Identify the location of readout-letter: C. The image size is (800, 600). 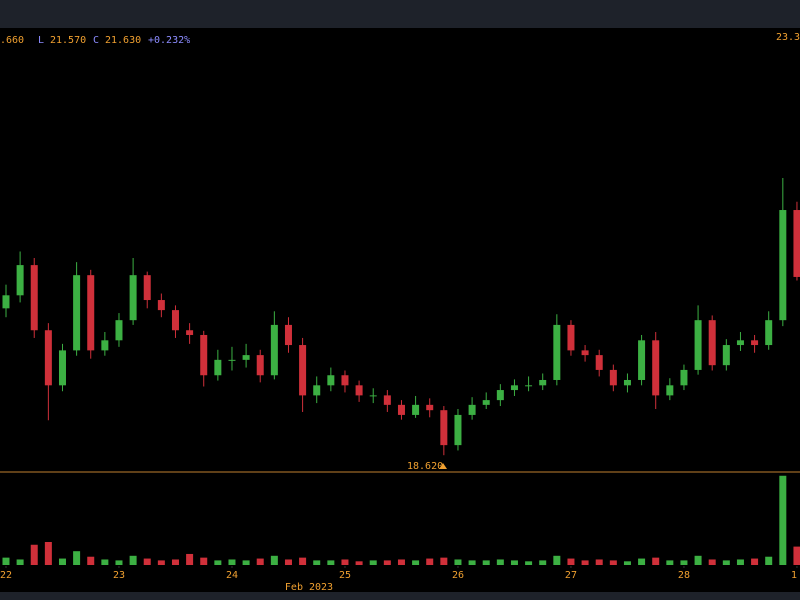
(96, 40).